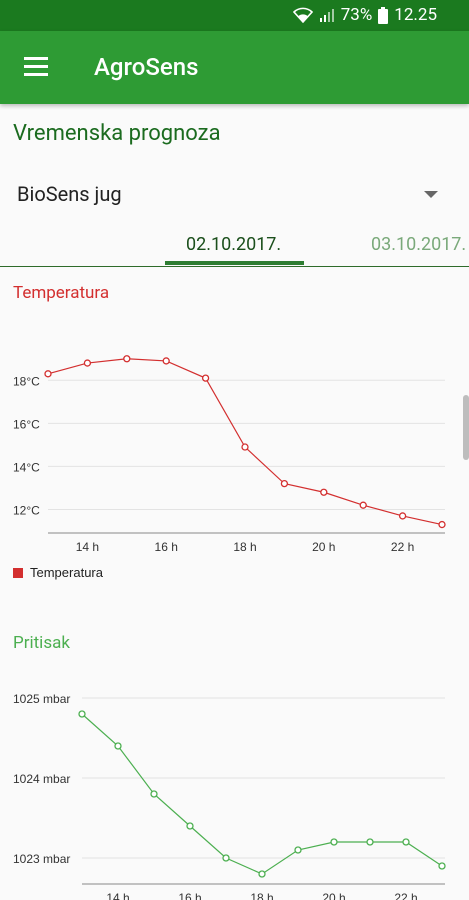  I want to click on tab-date-1: 02.10.2017., so click(234, 244).